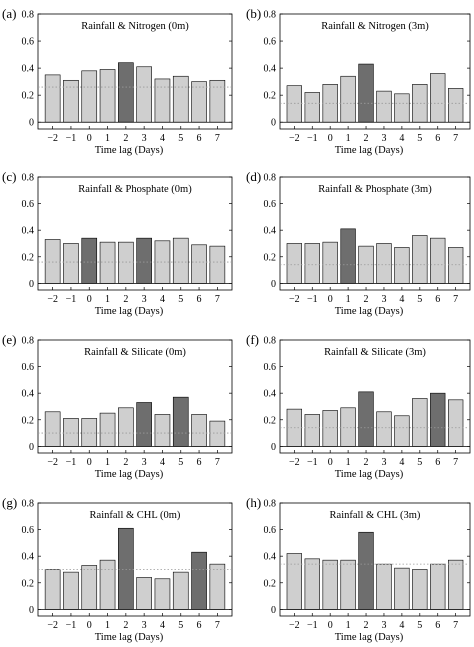  I want to click on x-tick-label: −2, so click(294, 299).